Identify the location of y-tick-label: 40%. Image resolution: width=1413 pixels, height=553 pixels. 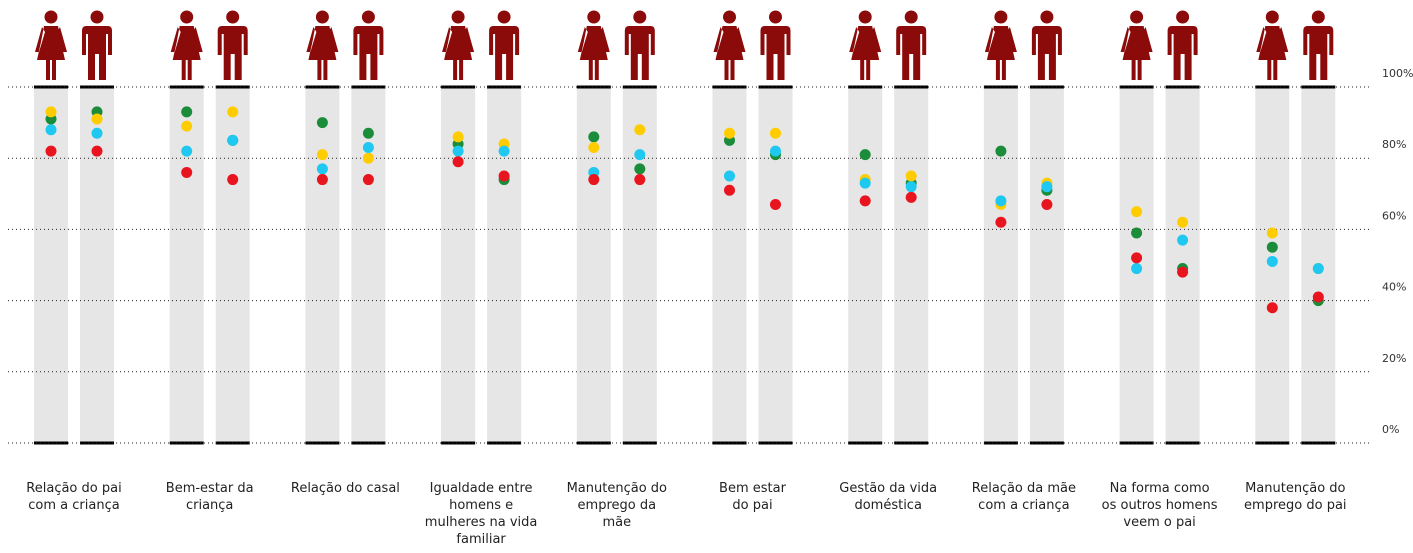
(1394, 287).